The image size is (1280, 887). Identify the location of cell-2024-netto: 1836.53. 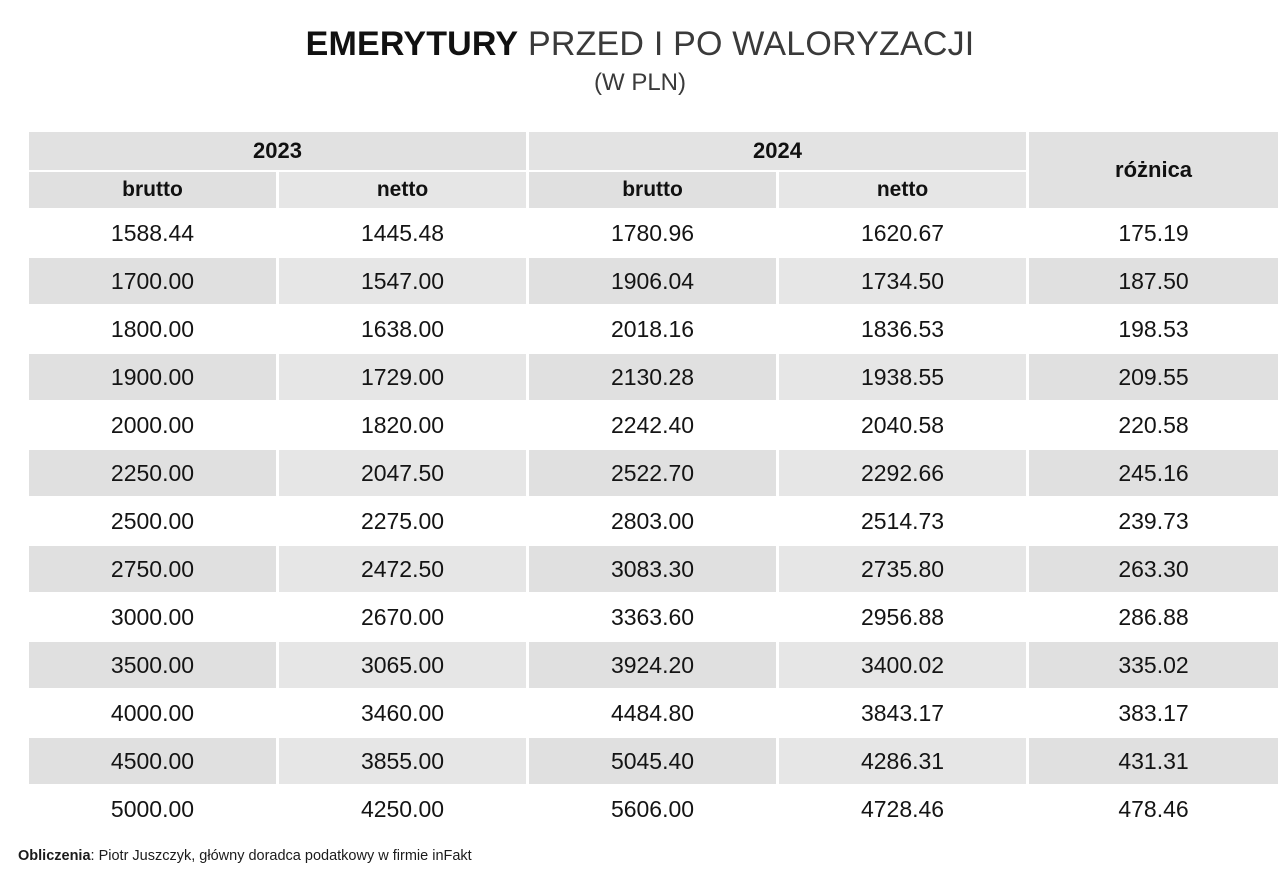
(903, 329).